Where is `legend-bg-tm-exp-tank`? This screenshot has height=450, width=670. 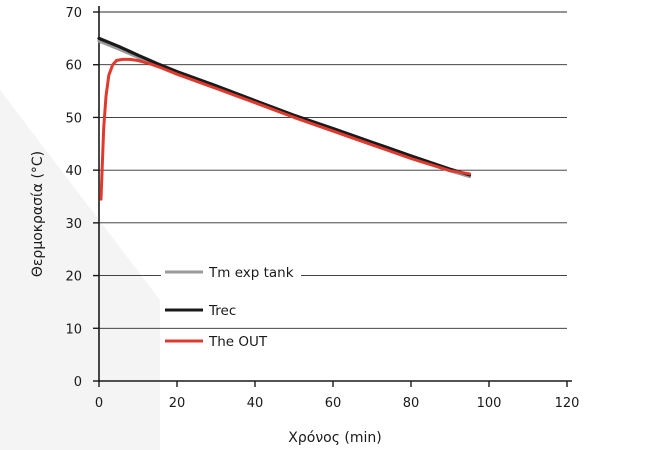
legend-bg-tm-exp-tank is located at coordinates (231, 271).